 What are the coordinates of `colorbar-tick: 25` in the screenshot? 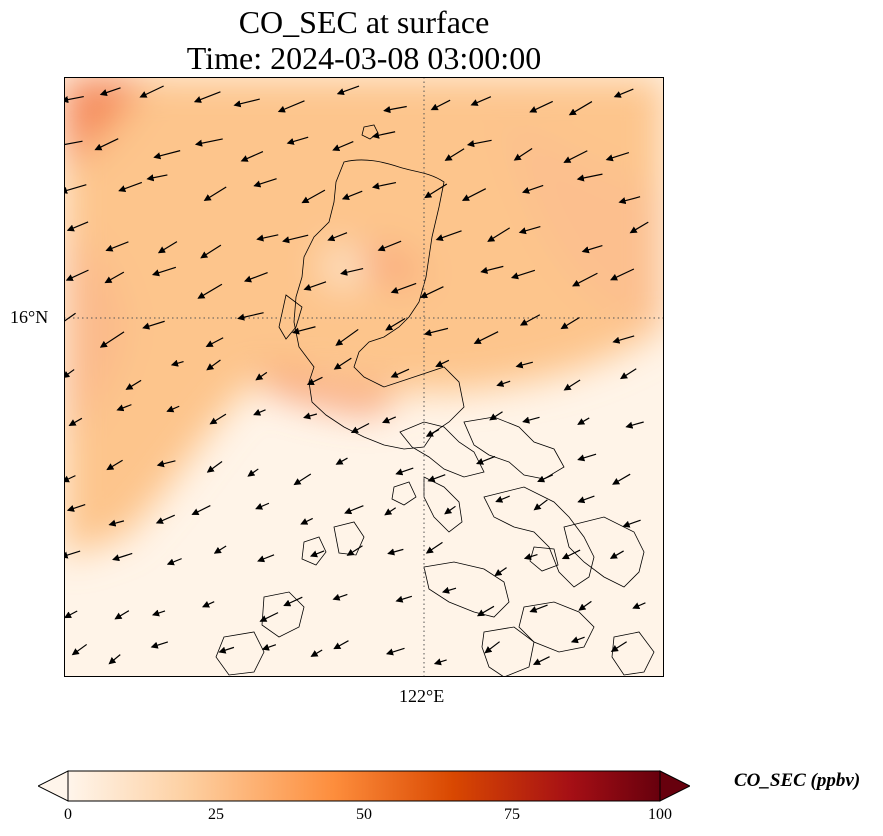 It's located at (216, 814).